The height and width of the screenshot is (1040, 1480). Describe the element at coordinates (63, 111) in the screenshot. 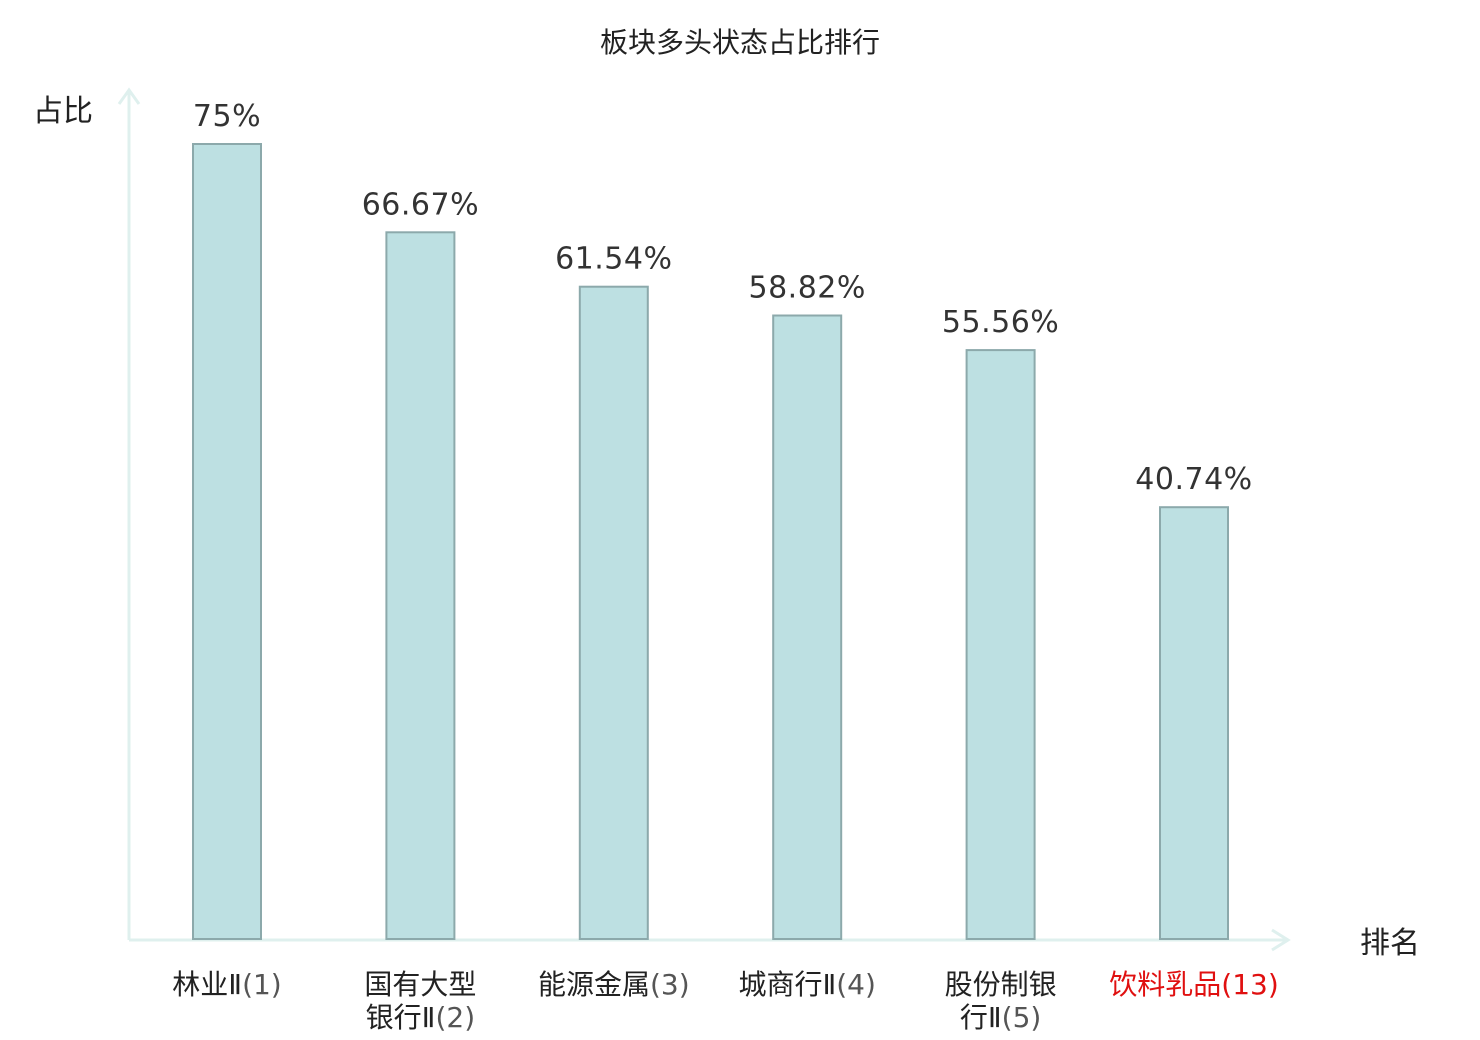

I see `y-axis-title: 占比` at that location.